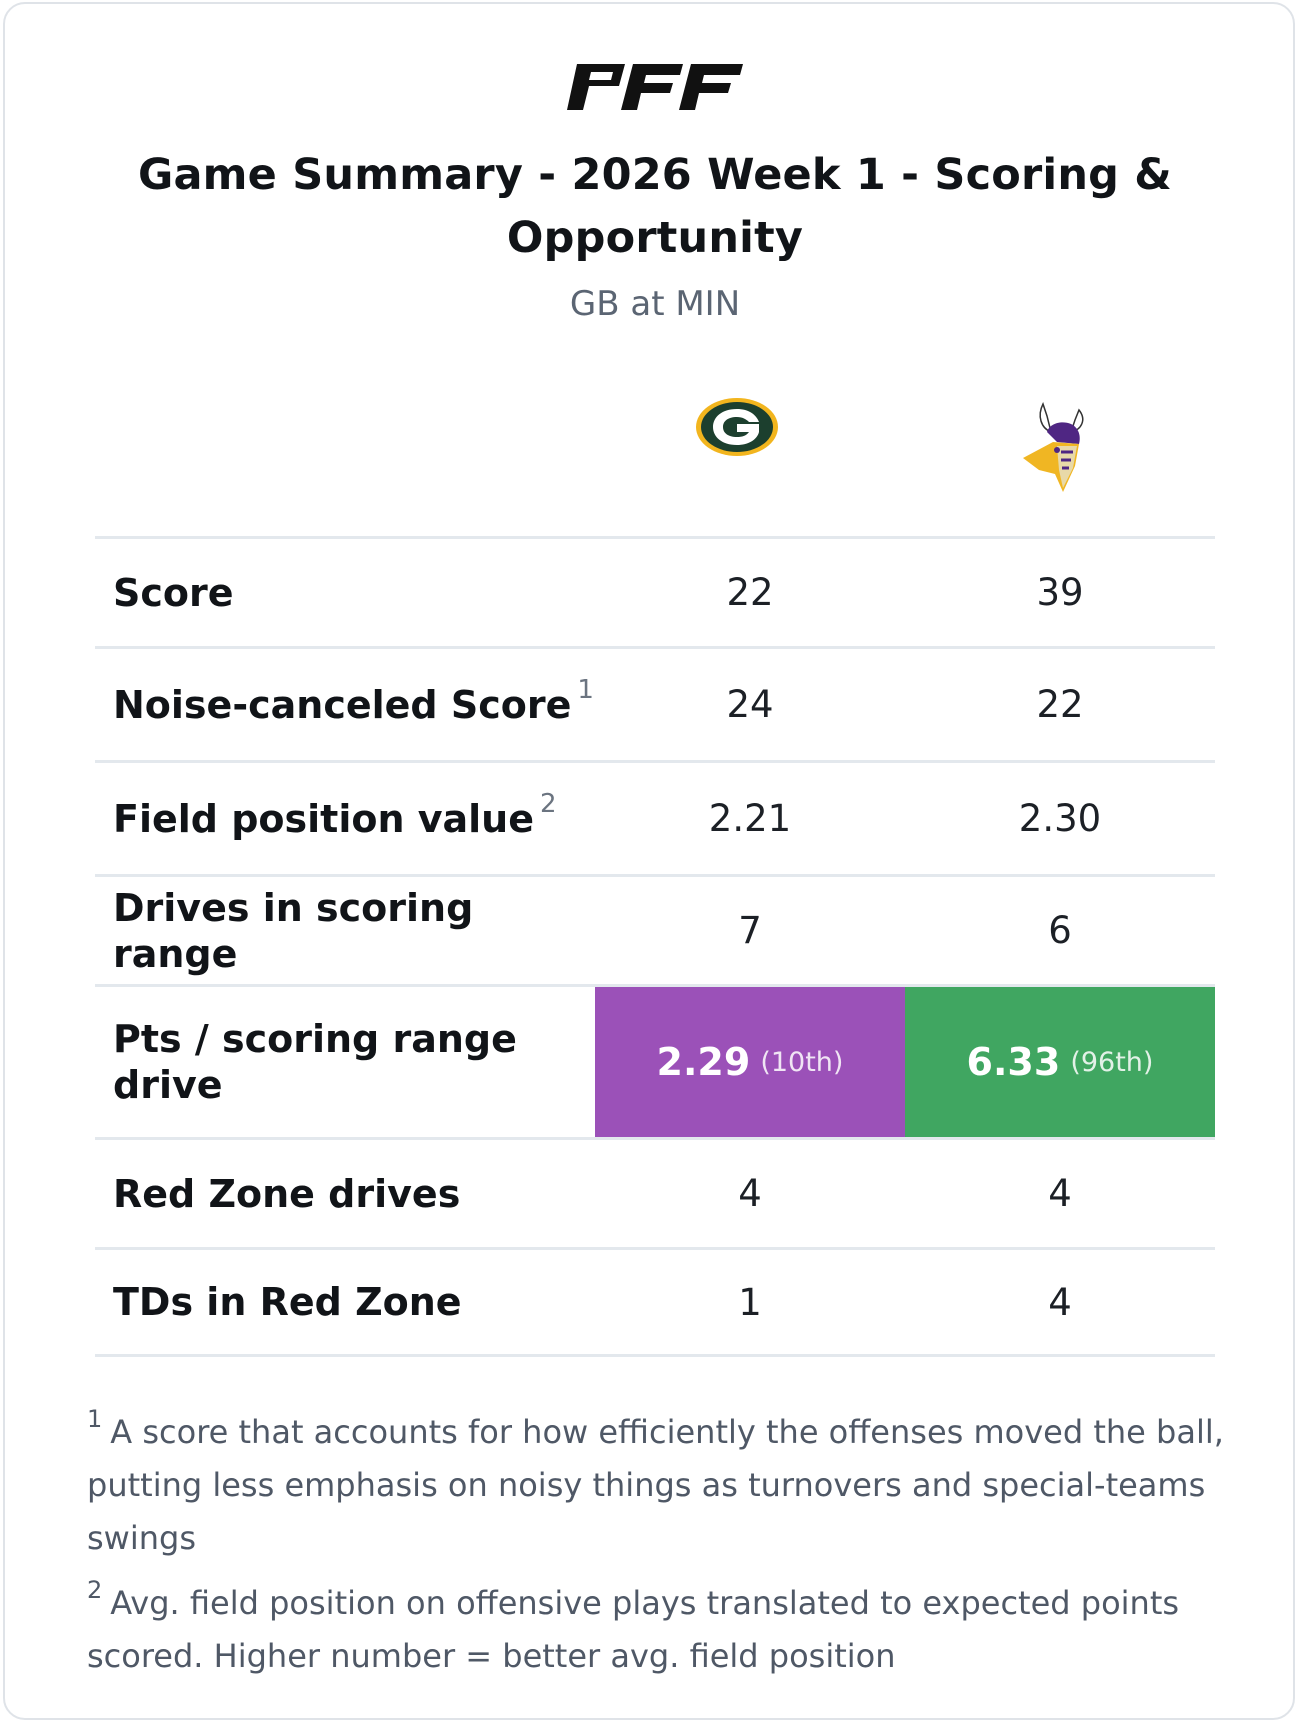 Image resolution: width=1300 pixels, height=1726 pixels. I want to click on home-rank: (96th), so click(1112, 1062).